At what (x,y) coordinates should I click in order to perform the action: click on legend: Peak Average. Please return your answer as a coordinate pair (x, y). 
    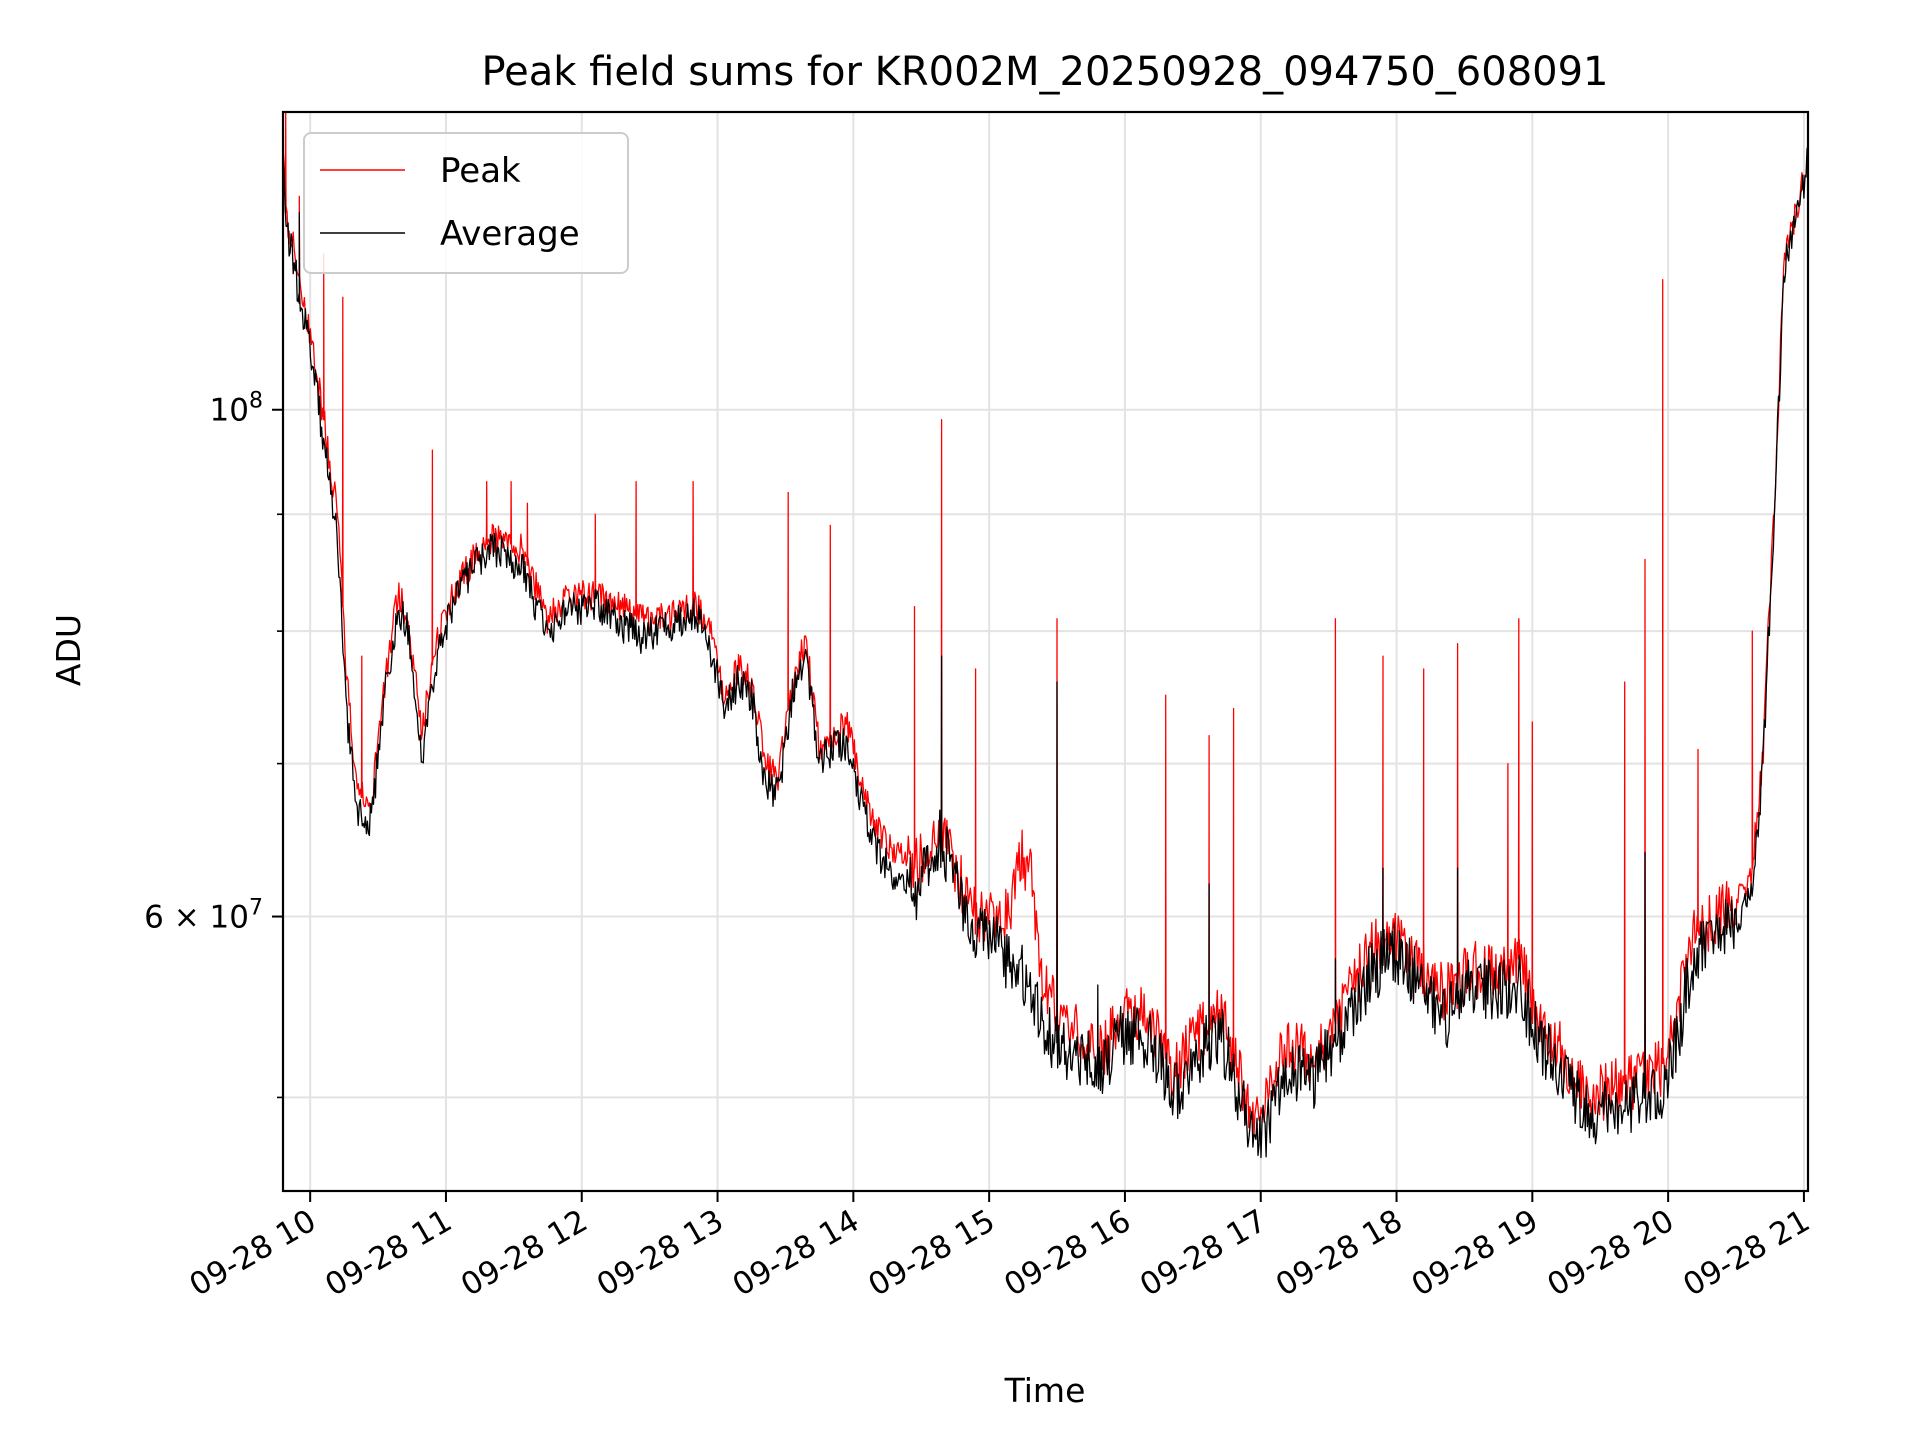
    Looking at the image, I should click on (466, 203).